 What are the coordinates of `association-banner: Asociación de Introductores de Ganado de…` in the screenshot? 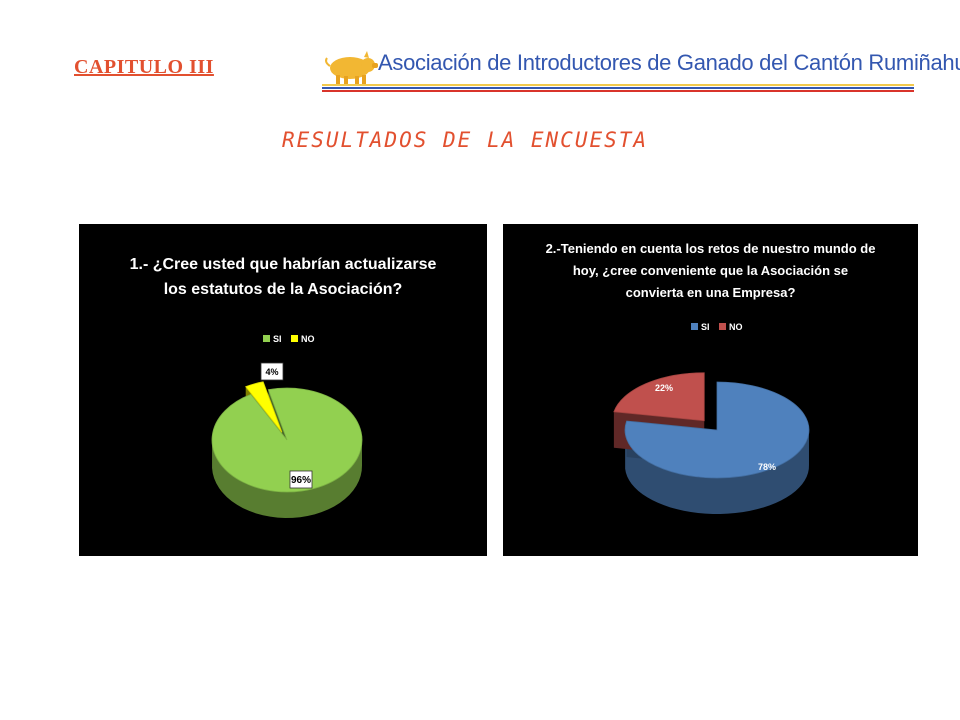 It's located at (641, 68).